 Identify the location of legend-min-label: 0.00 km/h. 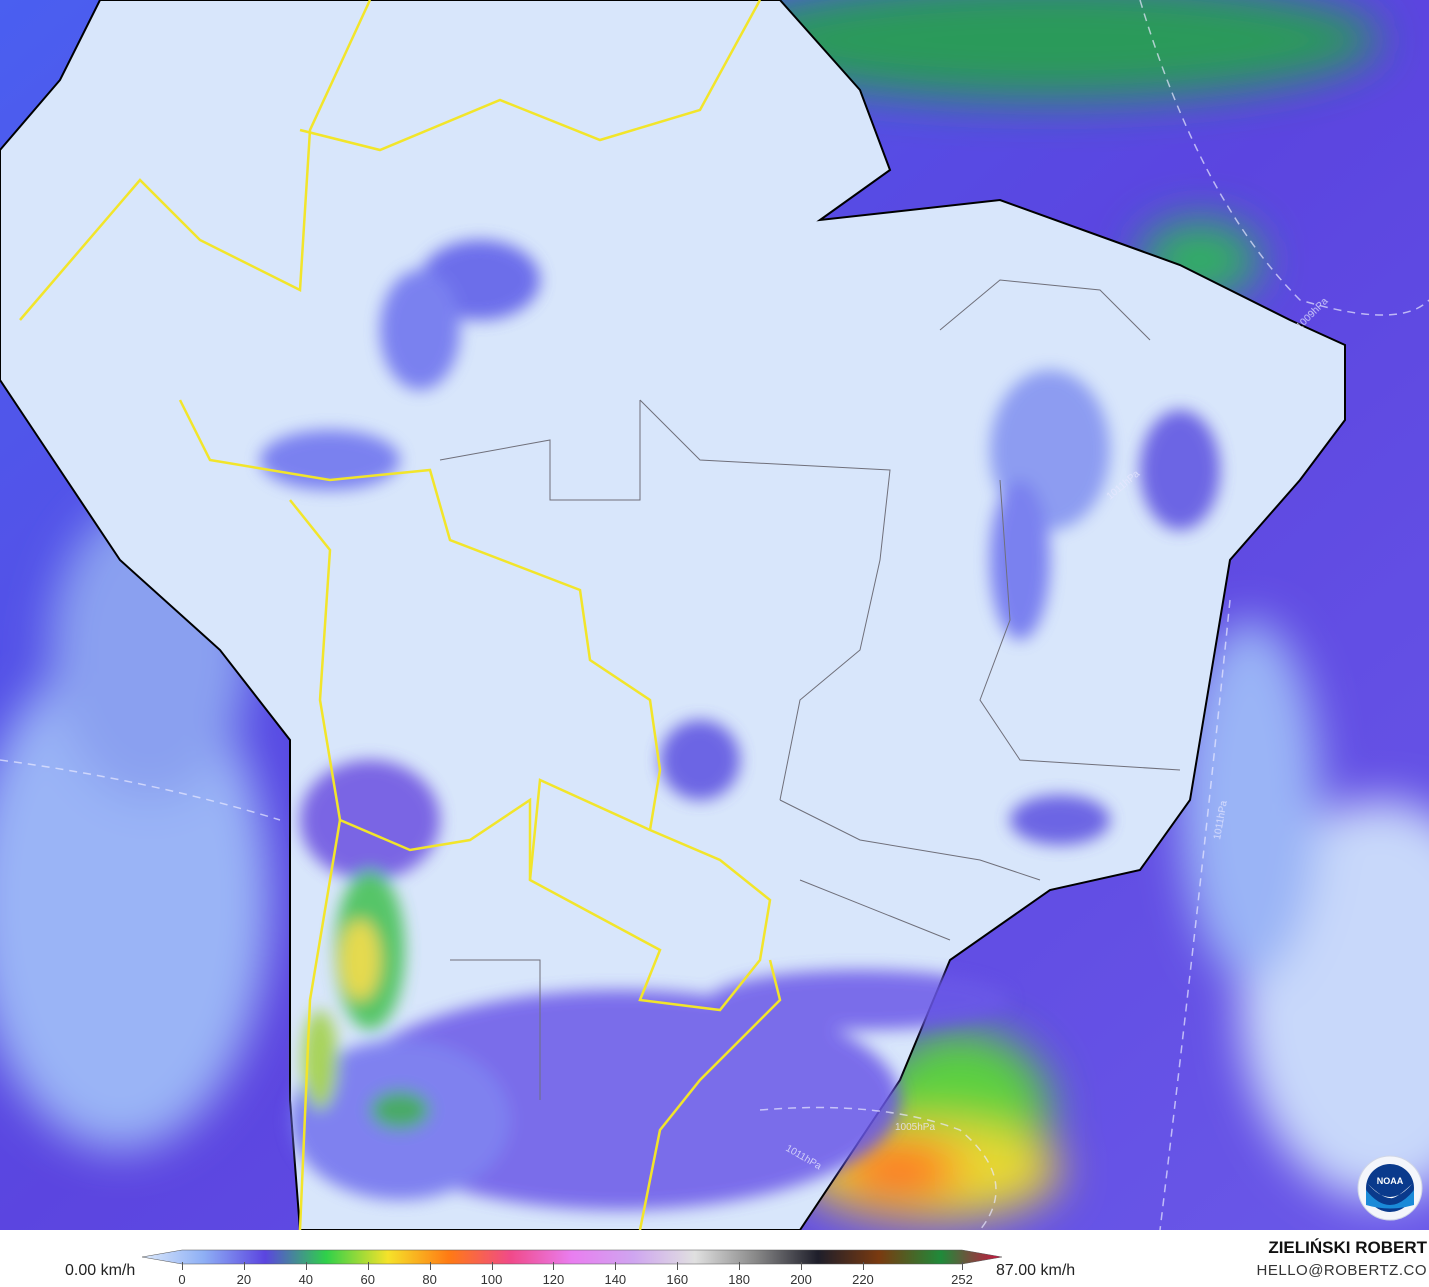
(100, 1270).